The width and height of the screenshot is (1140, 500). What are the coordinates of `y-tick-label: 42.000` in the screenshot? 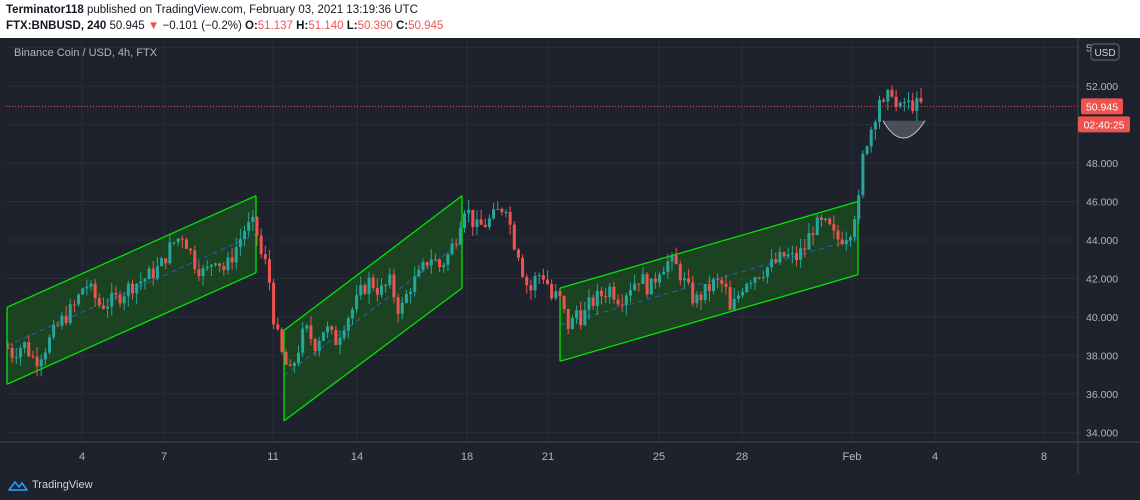 It's located at (1102, 279).